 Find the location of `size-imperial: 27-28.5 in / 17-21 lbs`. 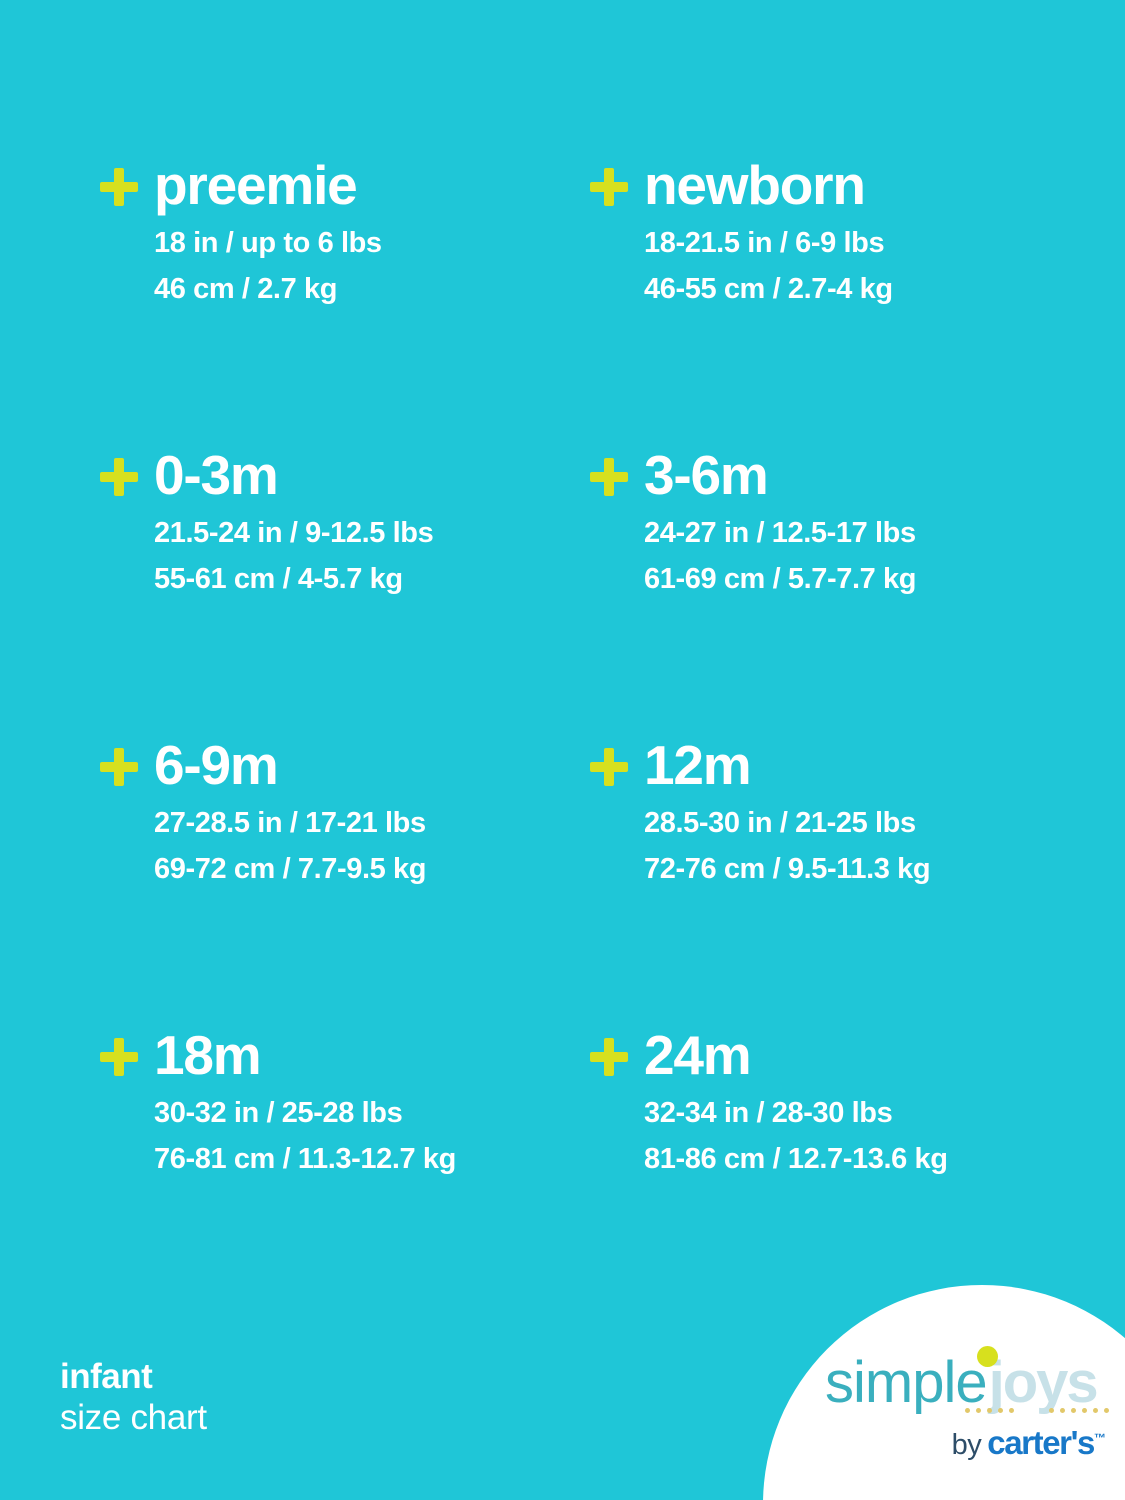

size-imperial: 27-28.5 in / 17-21 lbs is located at coordinates (290, 823).